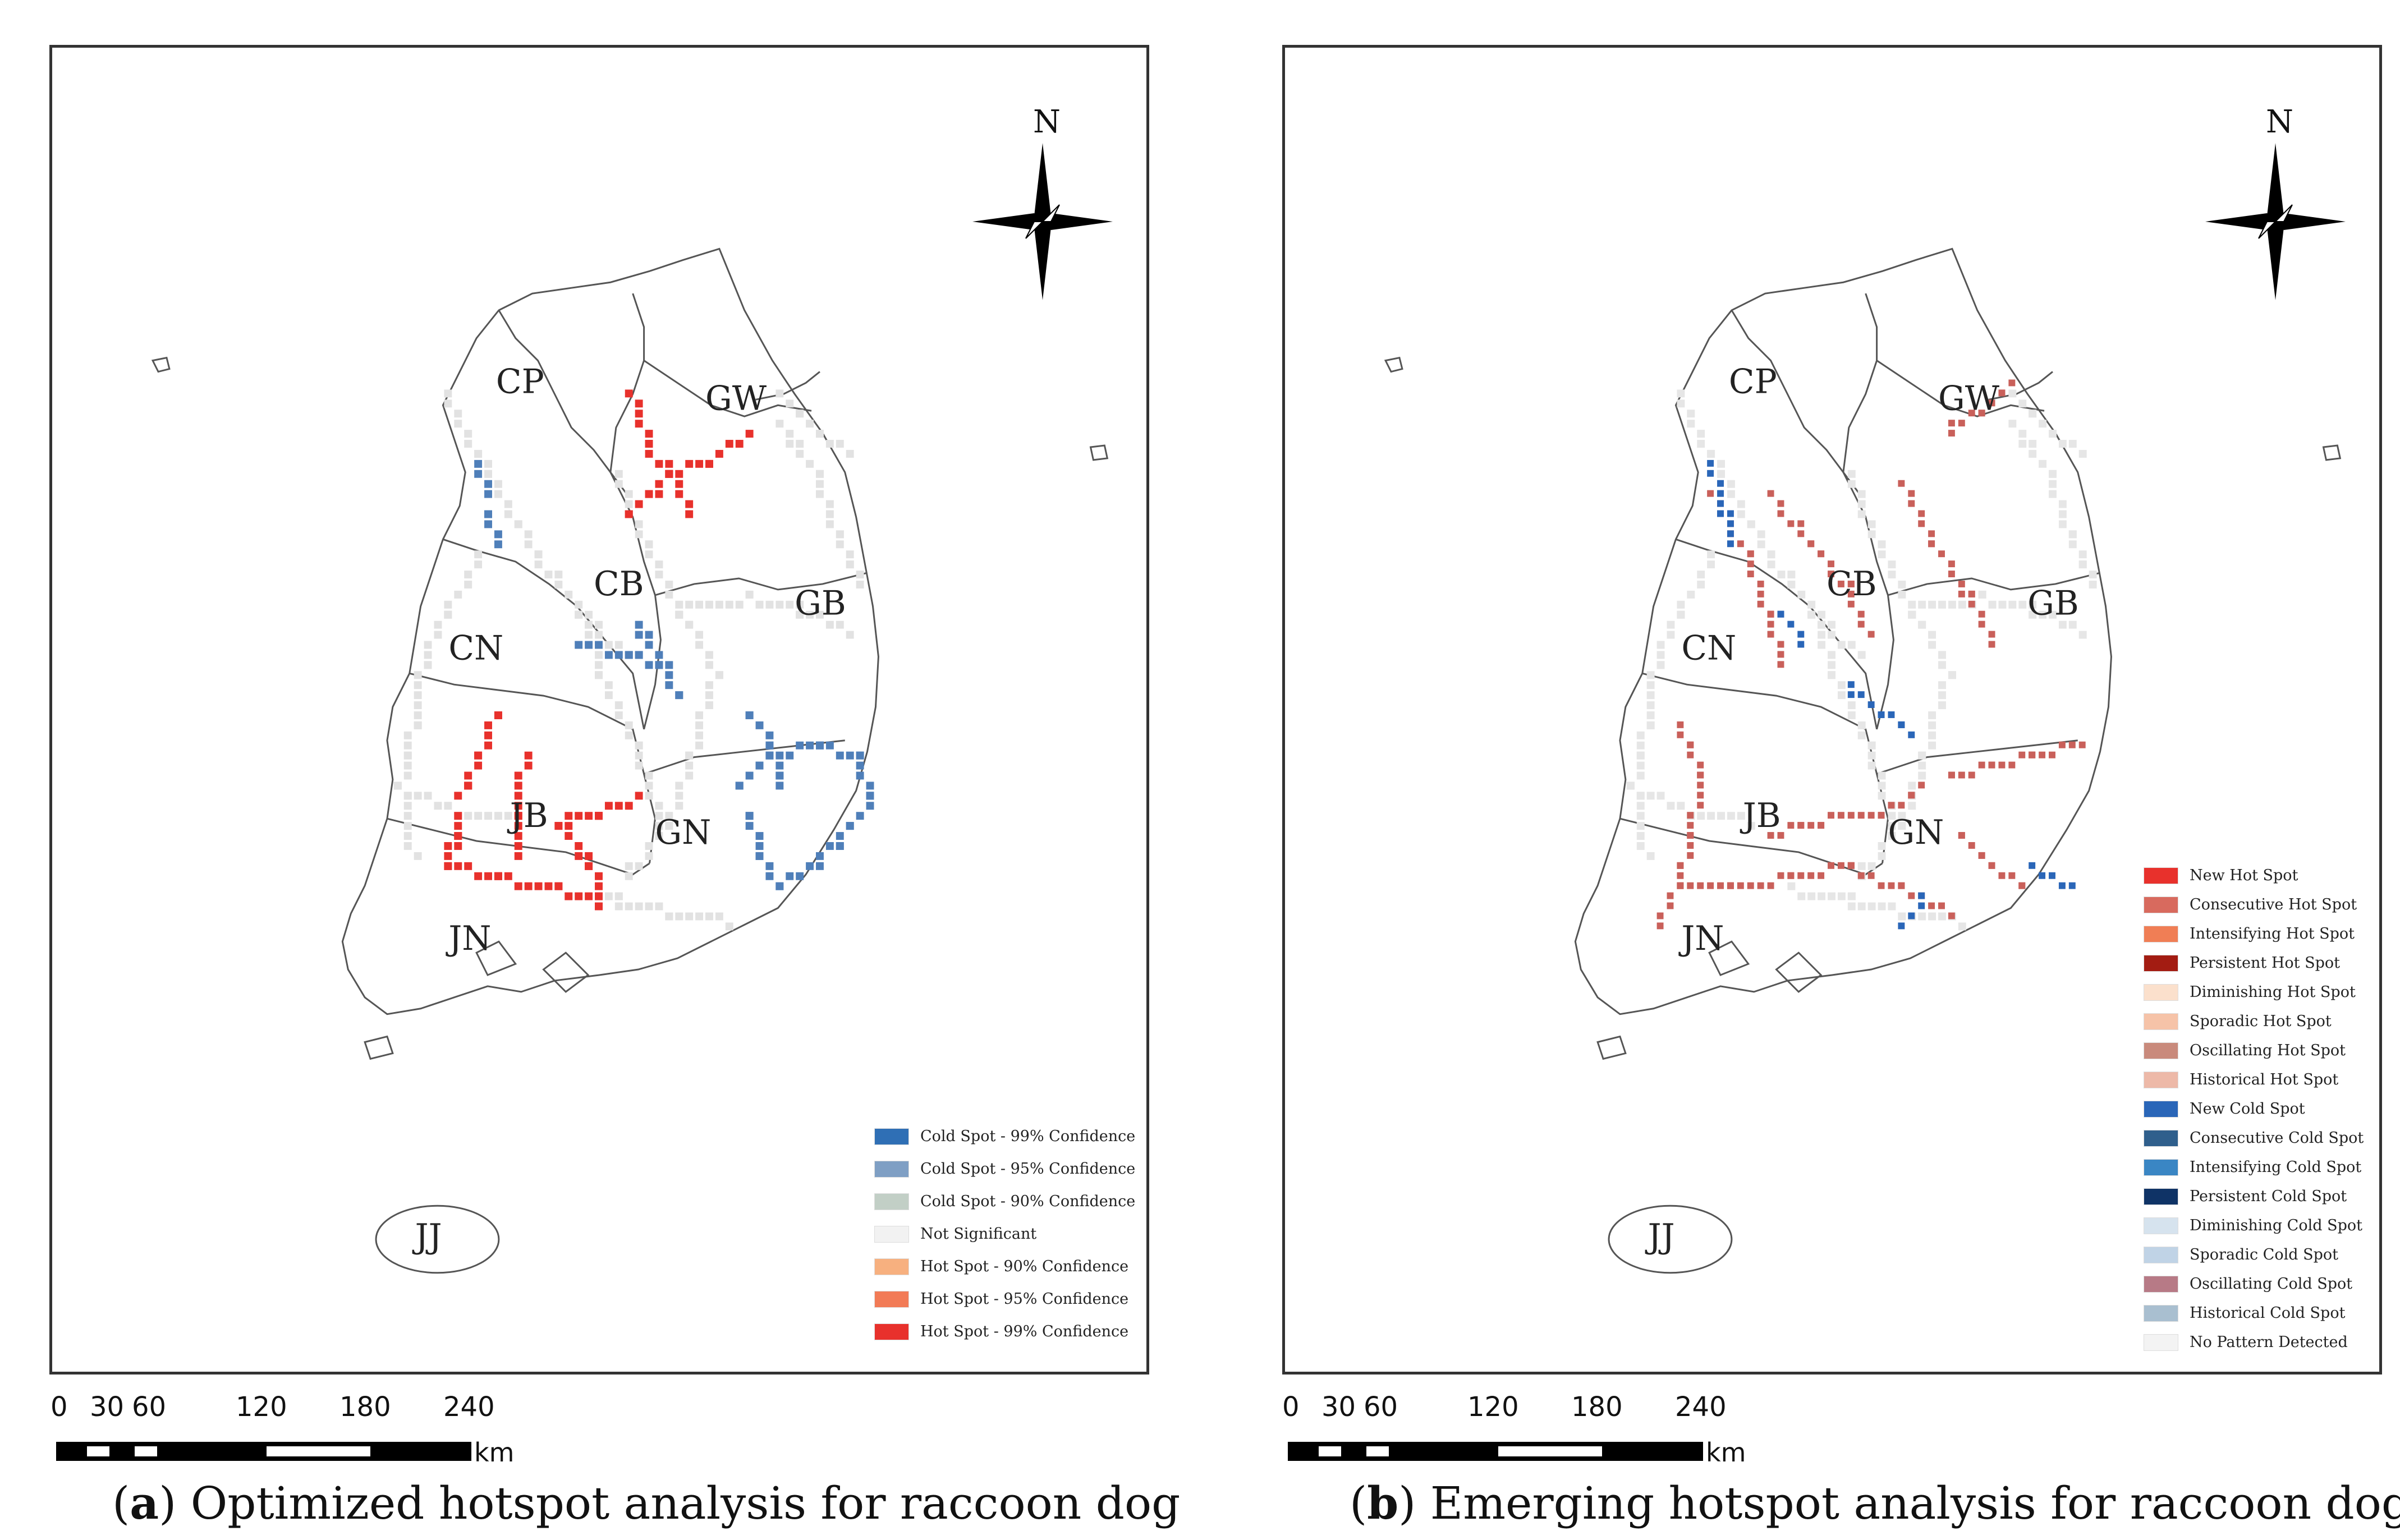 The image size is (2400, 1540). I want to click on province-outline, so click(610, 631).